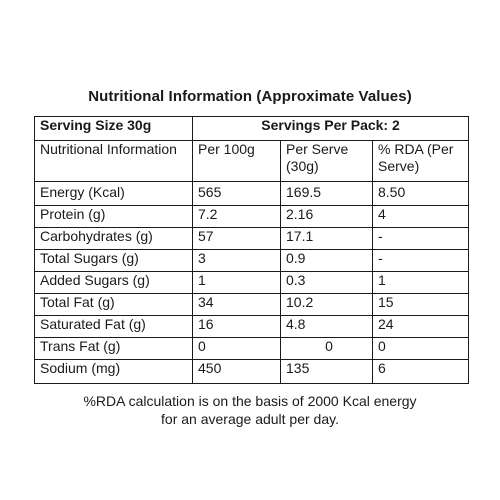 The image size is (500, 500). What do you see at coordinates (236, 304) in the screenshot?
I see `per-100g-value: 34` at bounding box center [236, 304].